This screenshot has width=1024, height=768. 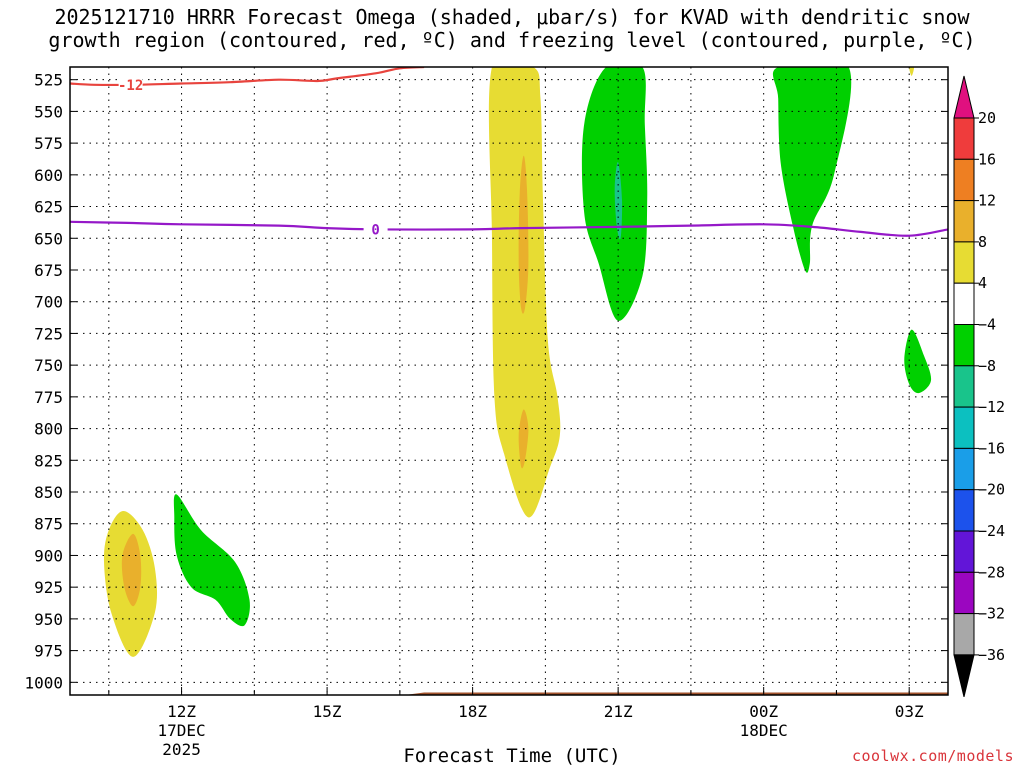 I want to click on colorbar-label-9: −20, so click(x=991, y=490).